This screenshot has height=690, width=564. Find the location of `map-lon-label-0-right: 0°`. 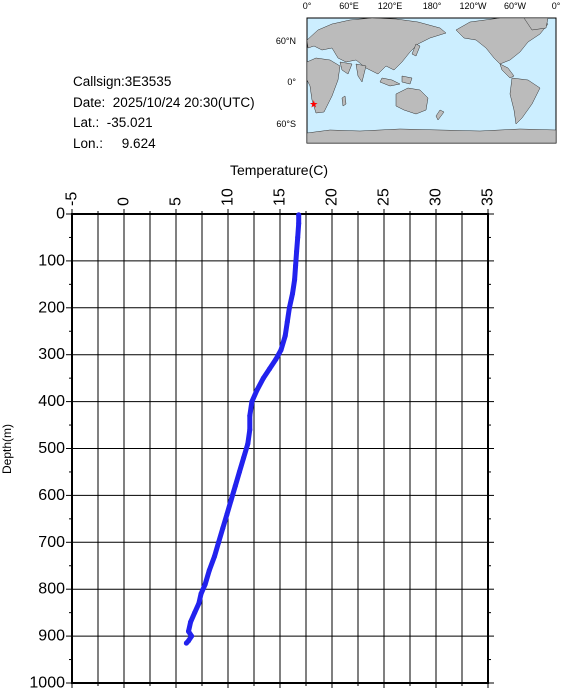

map-lon-label-0-right: 0° is located at coordinates (556, 6).